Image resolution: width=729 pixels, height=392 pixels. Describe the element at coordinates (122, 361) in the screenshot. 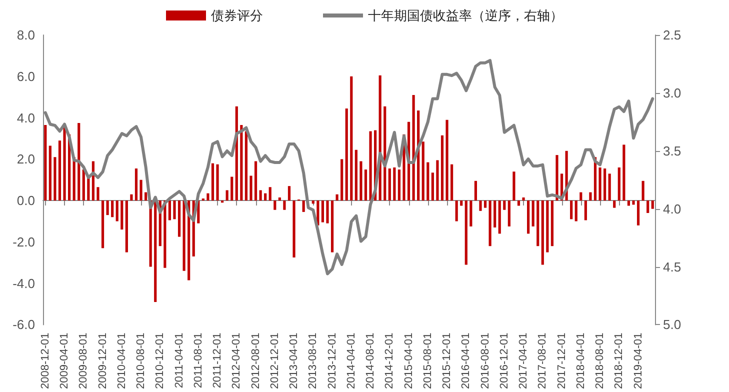

I see `x-tick-label: 2010-04-01` at that location.